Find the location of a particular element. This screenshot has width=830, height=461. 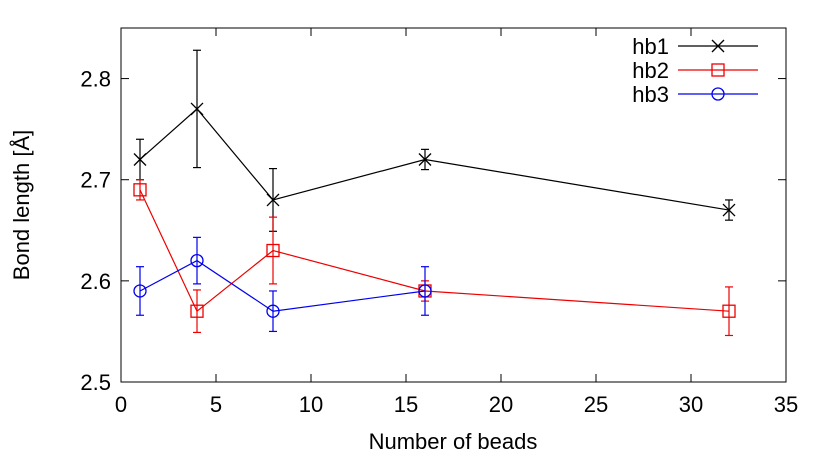

x-tick-label: 30 is located at coordinates (691, 404).